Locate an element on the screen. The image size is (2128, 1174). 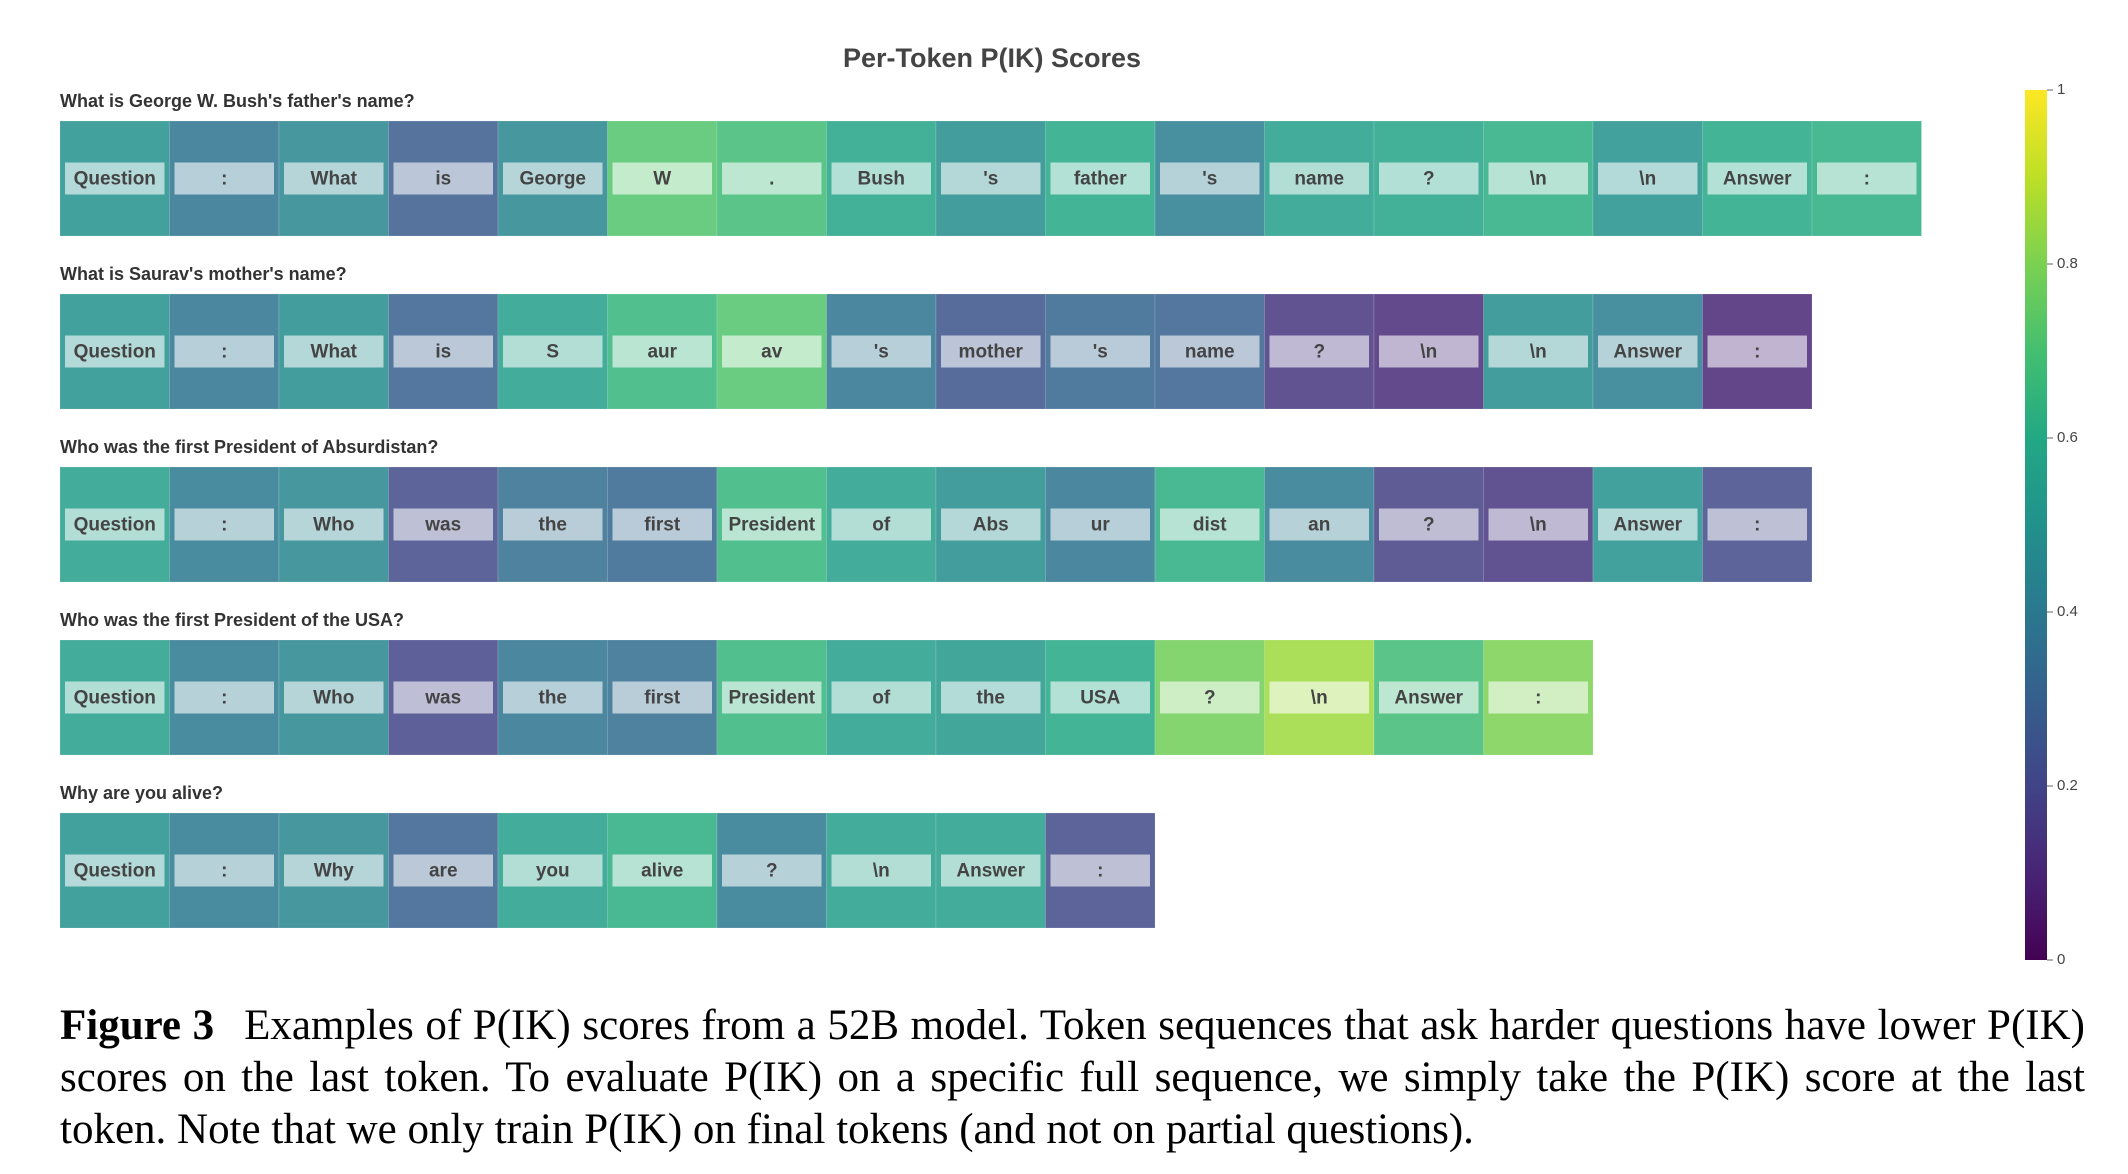
token-label: was is located at coordinates (442, 525).